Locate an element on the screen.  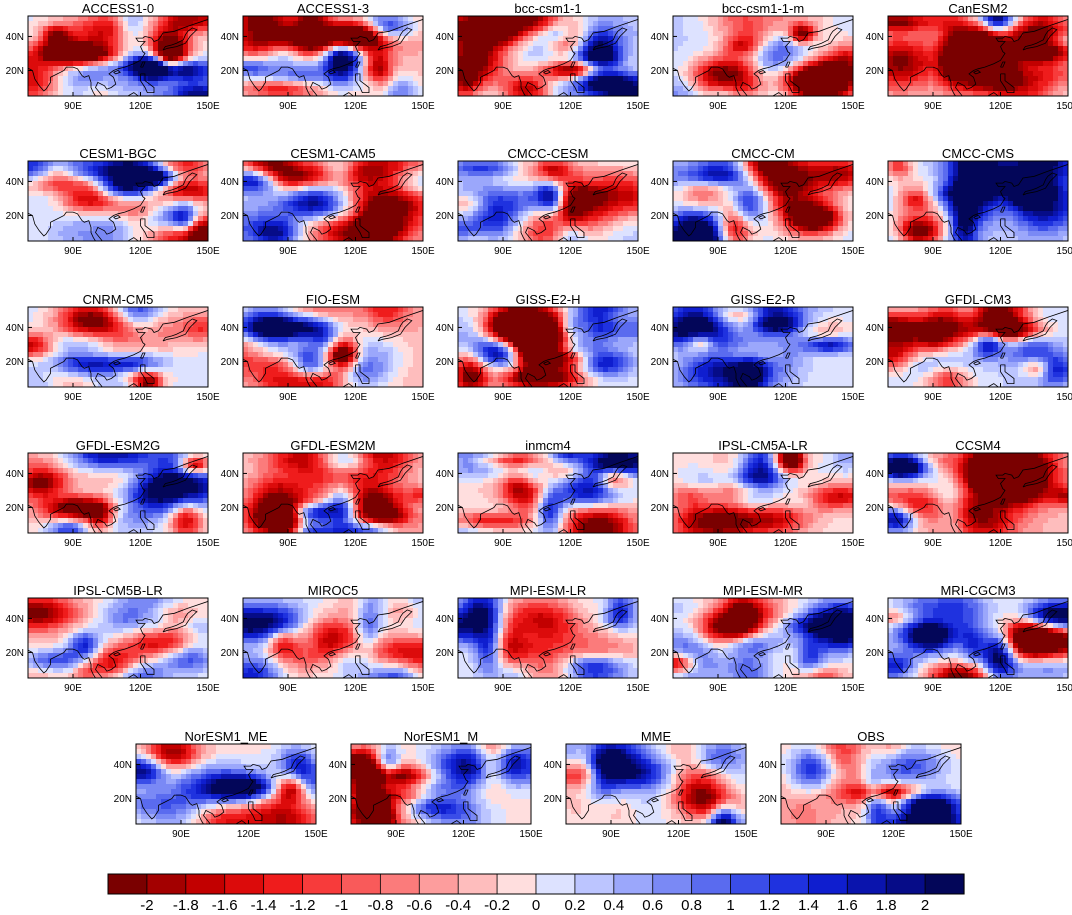
map-panel: bcc-csm1-1 20N 40N 90E 120E 150E is located at coordinates (543, 56).